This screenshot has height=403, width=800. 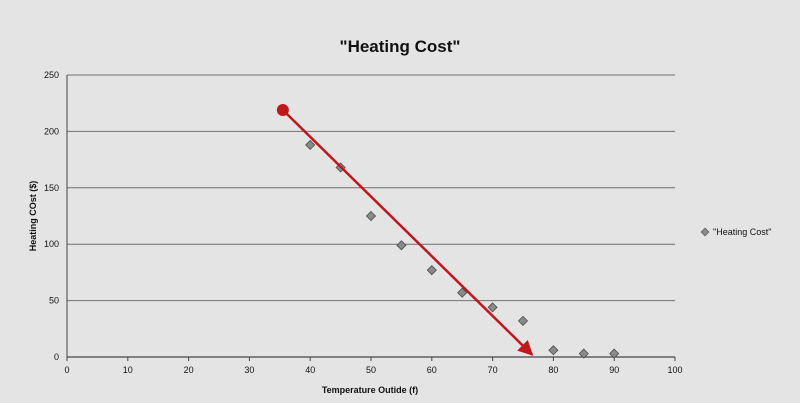 What do you see at coordinates (51, 244) in the screenshot?
I see `y-tick-label-2: 100` at bounding box center [51, 244].